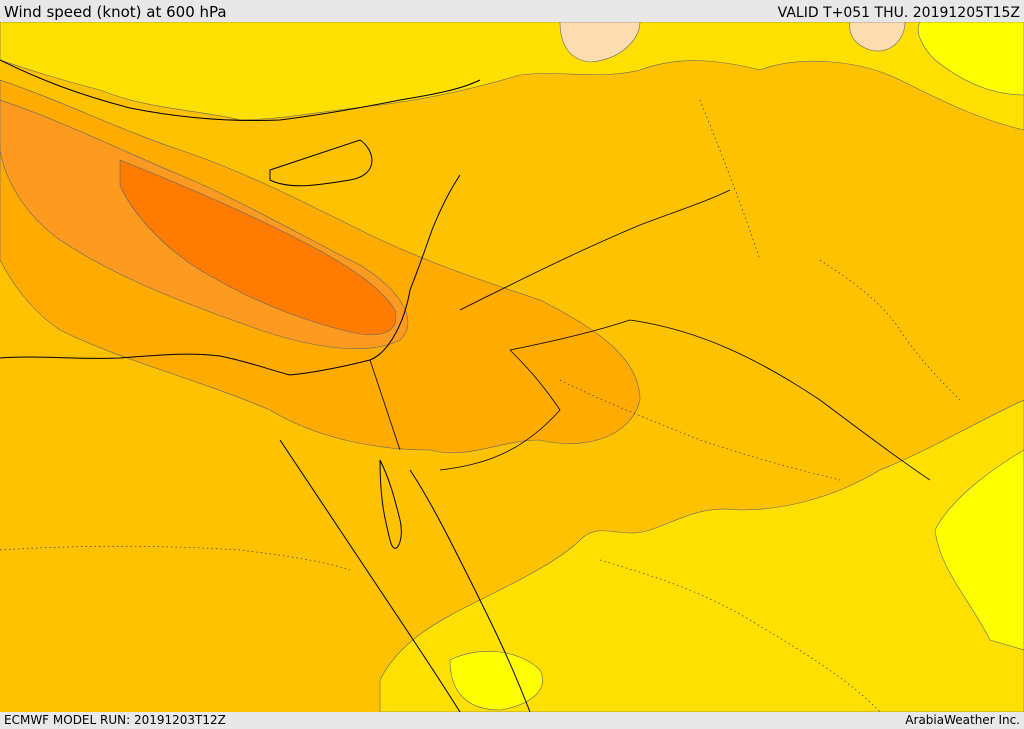  I want to click on model-run: ECMWF MODEL RUN: 20191203T12Z, so click(115, 720).